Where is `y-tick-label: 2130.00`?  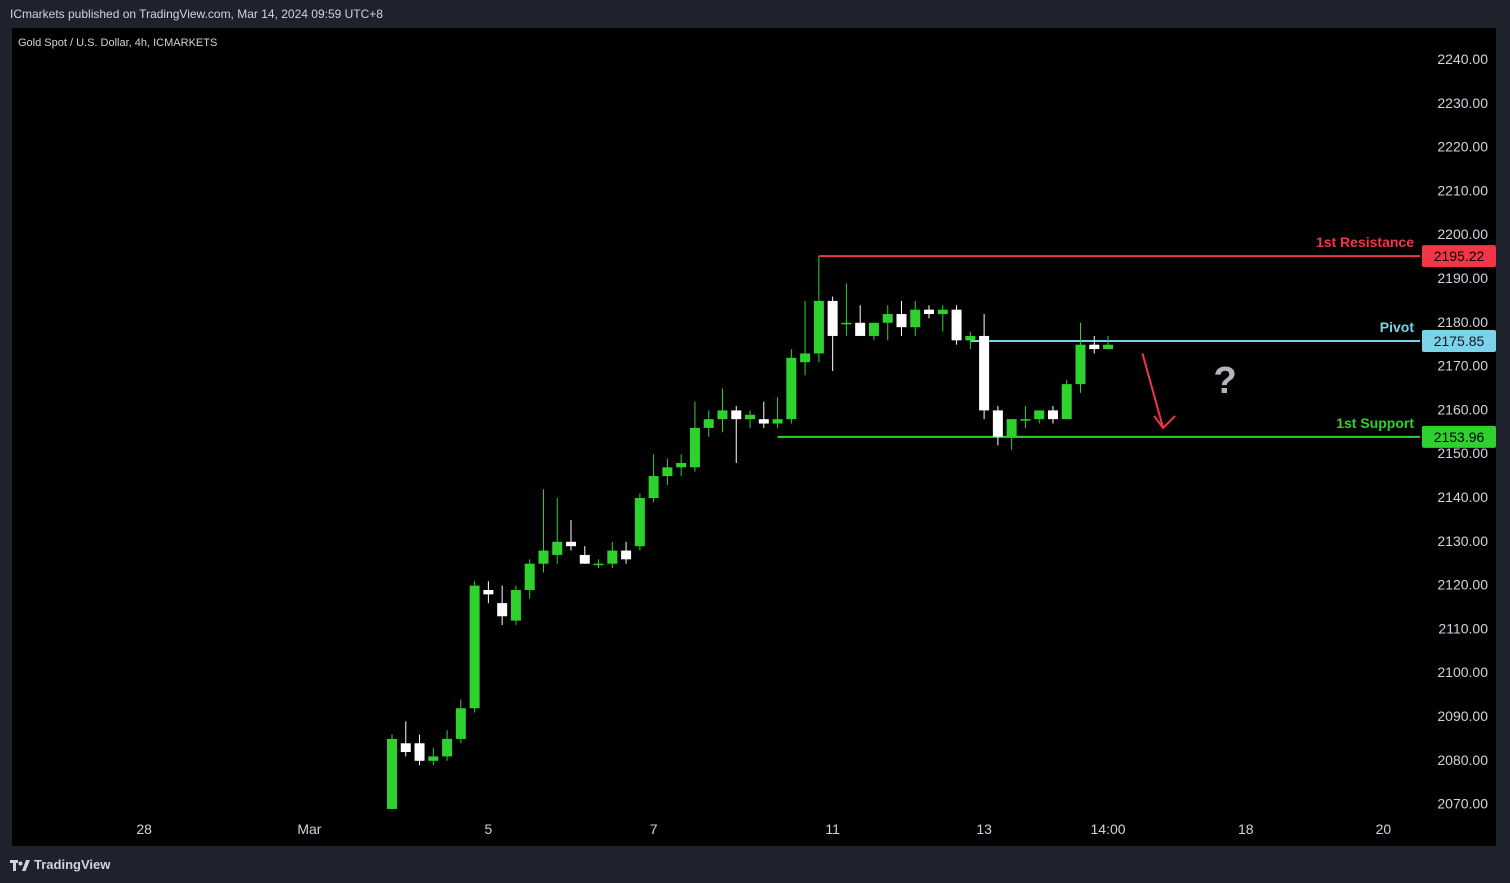
y-tick-label: 2130.00 is located at coordinates (1462, 541).